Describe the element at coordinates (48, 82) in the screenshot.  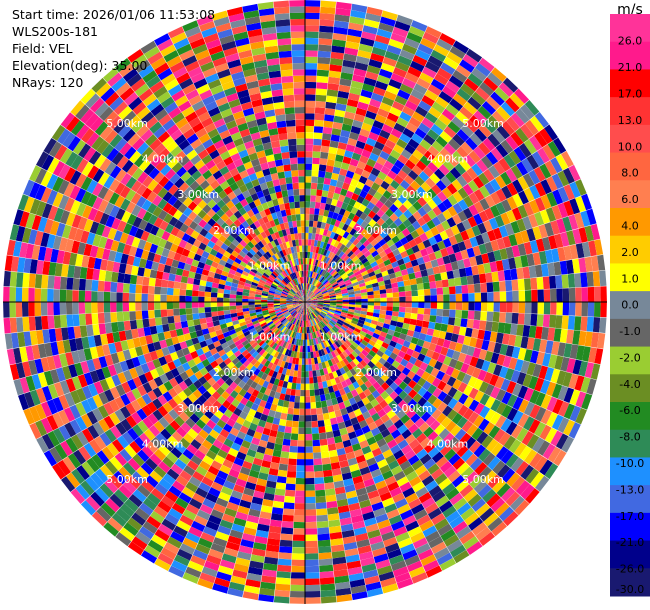
I see `nrays-label: NRays: 120` at that location.